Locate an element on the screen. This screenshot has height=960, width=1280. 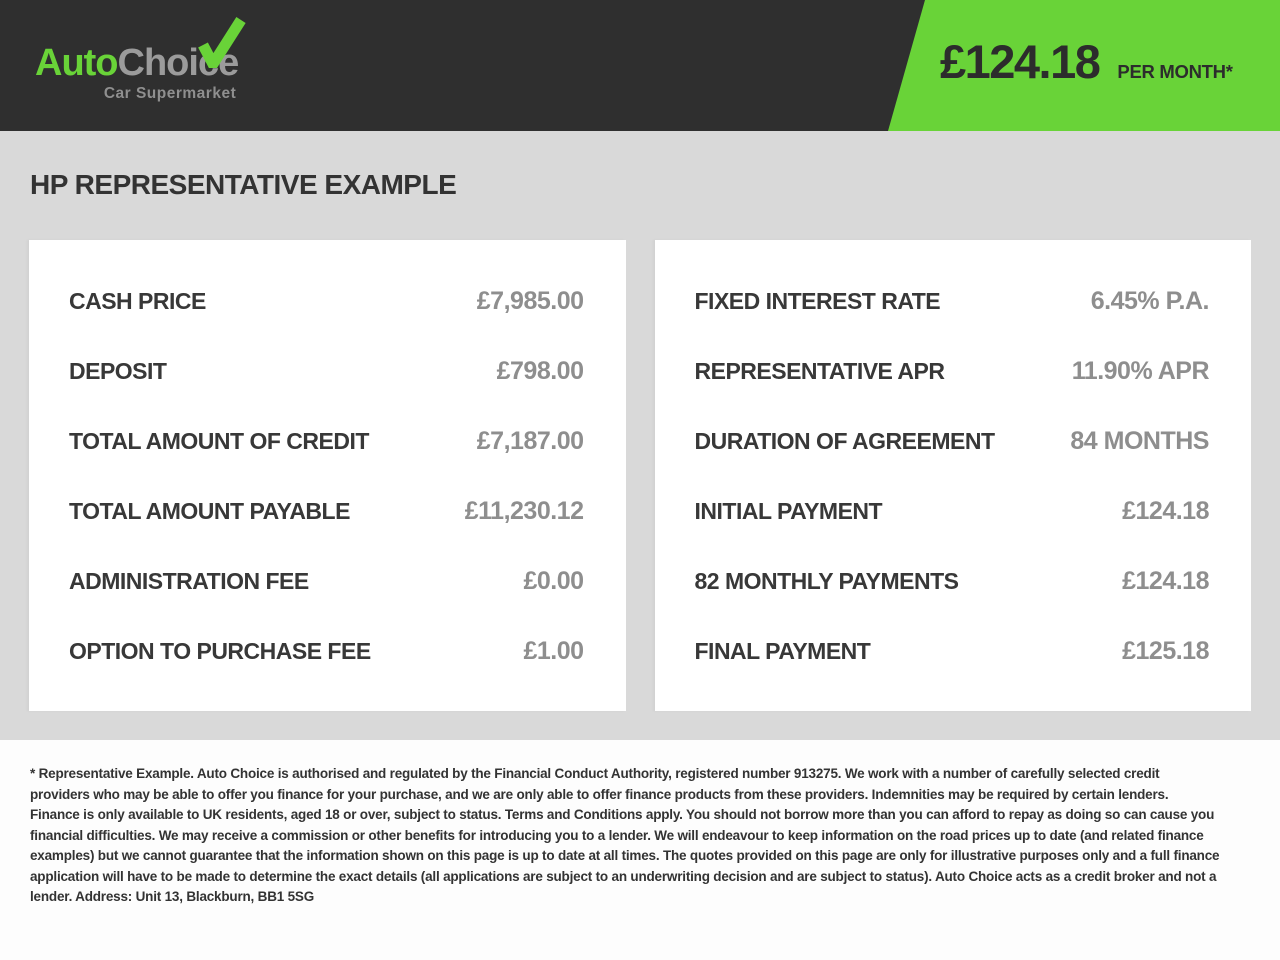
row-value: 6.45% P.A. is located at coordinates (1150, 300).